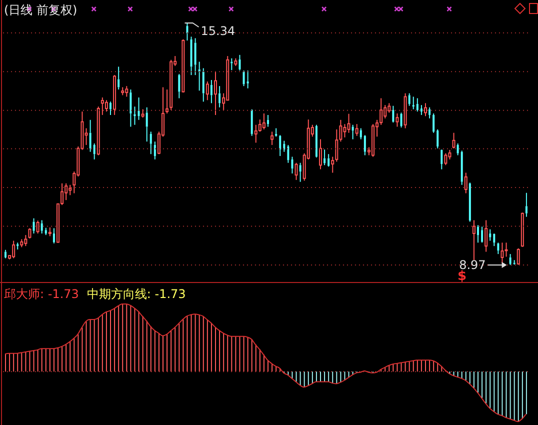 This screenshot has height=425, width=538. What do you see at coordinates (41, 294) in the screenshot?
I see `text: 邱大师: -1.73` at bounding box center [41, 294].